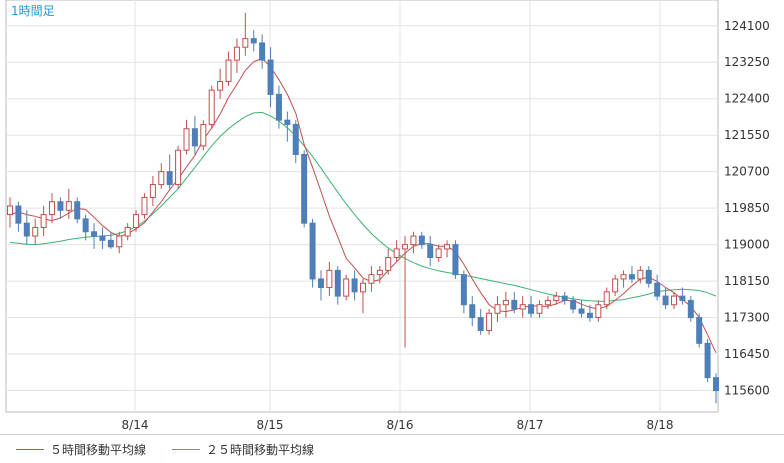  Describe the element at coordinates (98, 450) in the screenshot. I see `legend-label-ma5: ５時間移動平均線` at that location.